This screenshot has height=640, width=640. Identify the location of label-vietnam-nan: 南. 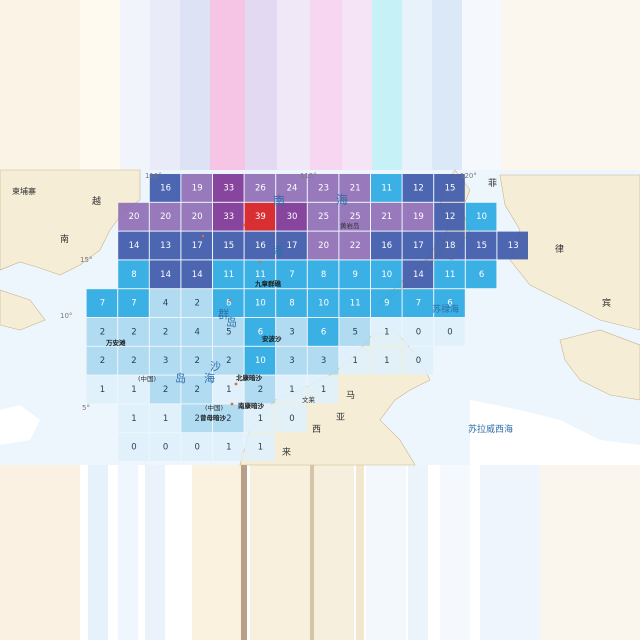
(64, 239).